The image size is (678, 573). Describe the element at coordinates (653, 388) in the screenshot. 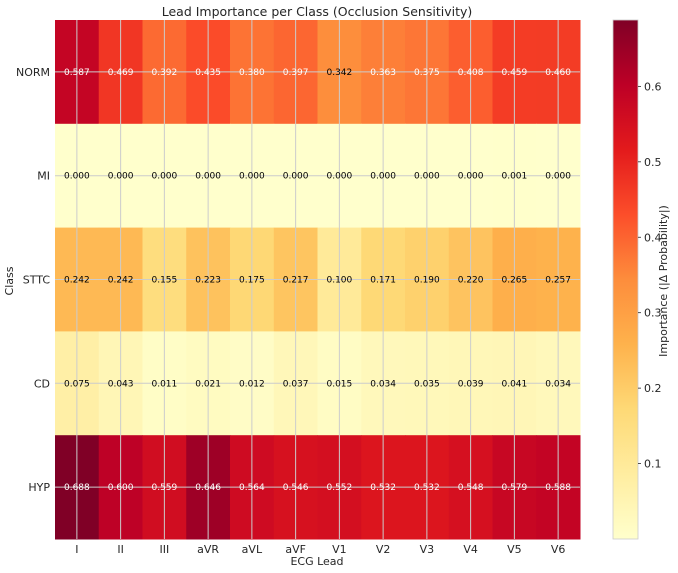

I see `colorbar-tick-label: 0.2` at that location.